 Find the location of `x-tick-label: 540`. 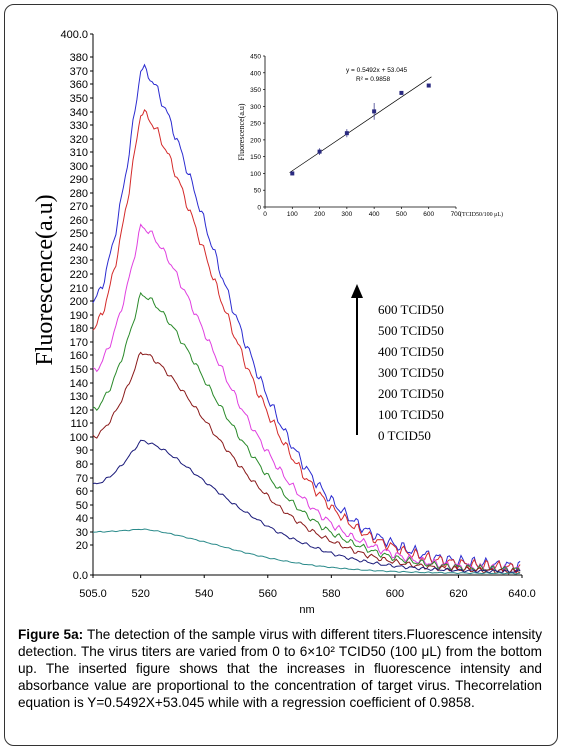

x-tick-label: 540 is located at coordinates (204, 594).